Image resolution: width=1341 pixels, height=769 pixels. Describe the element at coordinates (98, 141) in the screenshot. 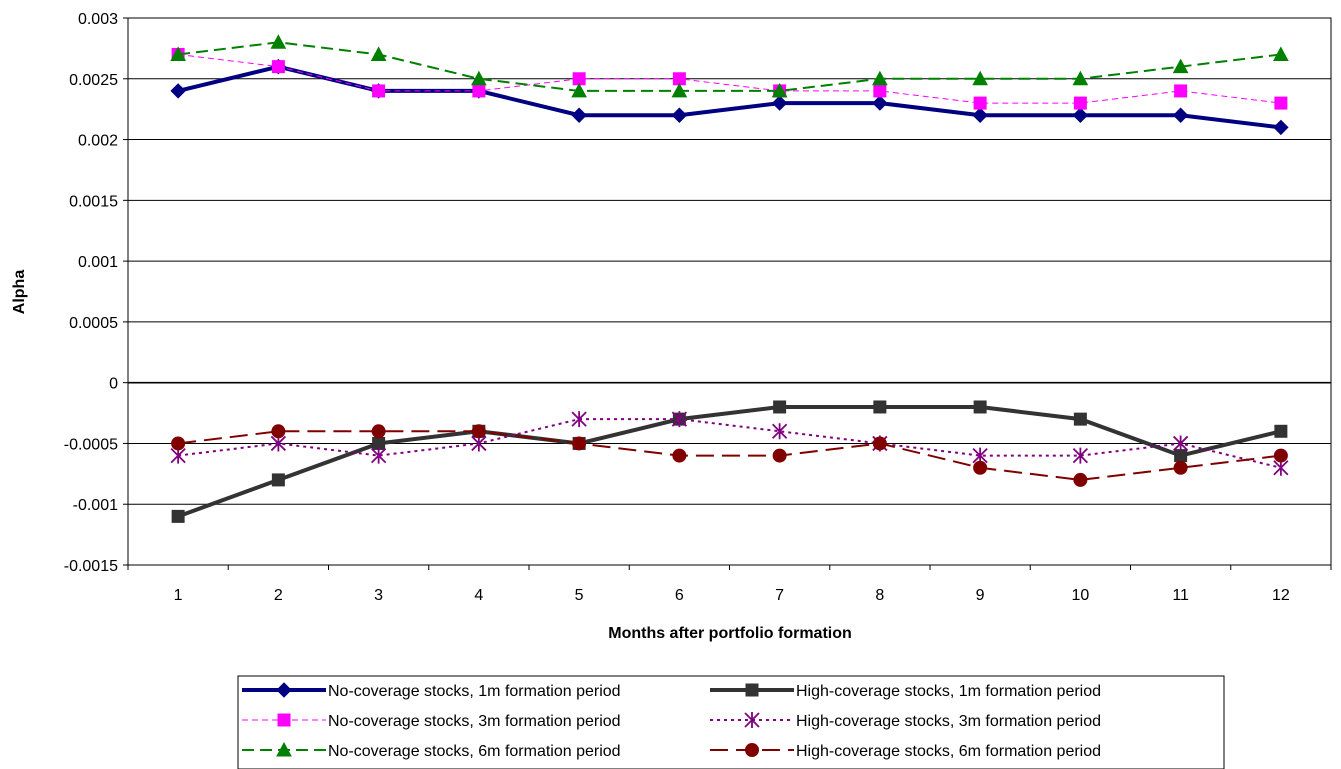

I see `y-tick-label: 0.002` at that location.